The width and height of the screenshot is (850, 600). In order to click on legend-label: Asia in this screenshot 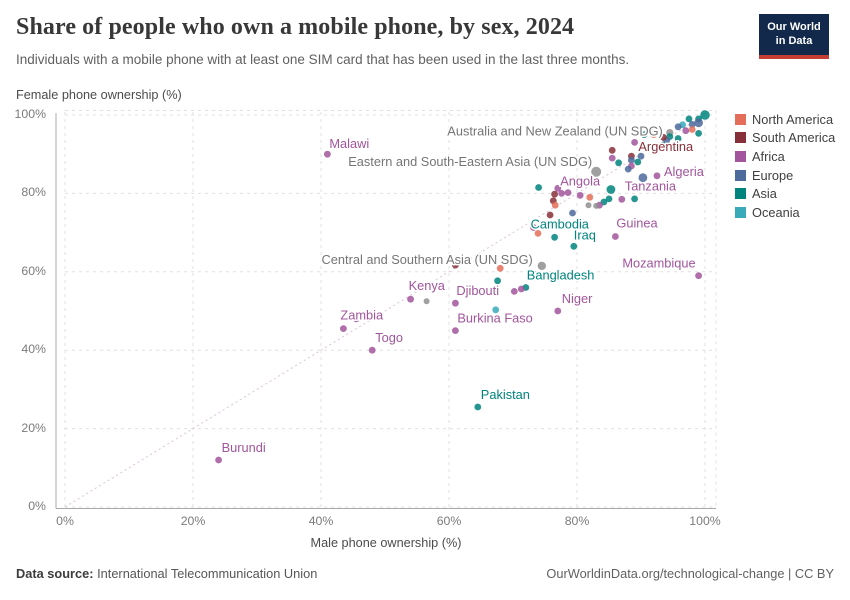, I will do `click(764, 194)`.